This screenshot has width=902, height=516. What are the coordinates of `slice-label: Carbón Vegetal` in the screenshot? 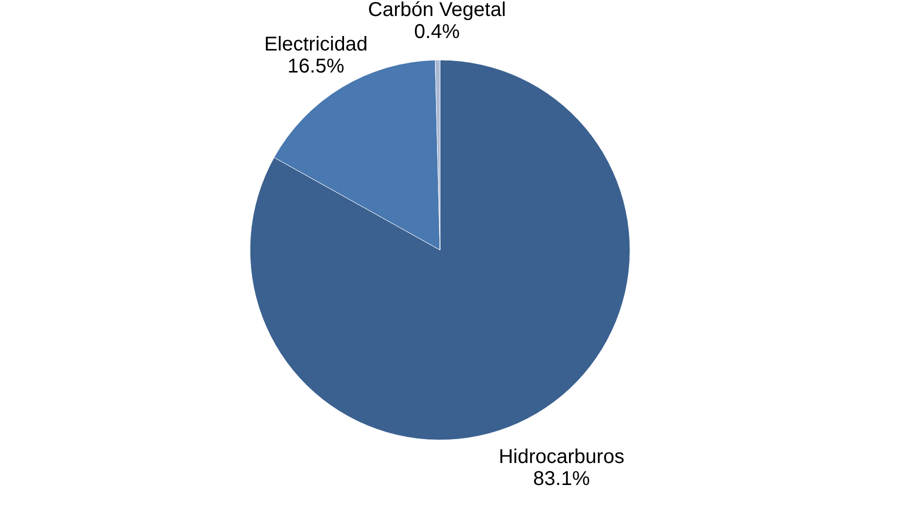 It's located at (437, 11).